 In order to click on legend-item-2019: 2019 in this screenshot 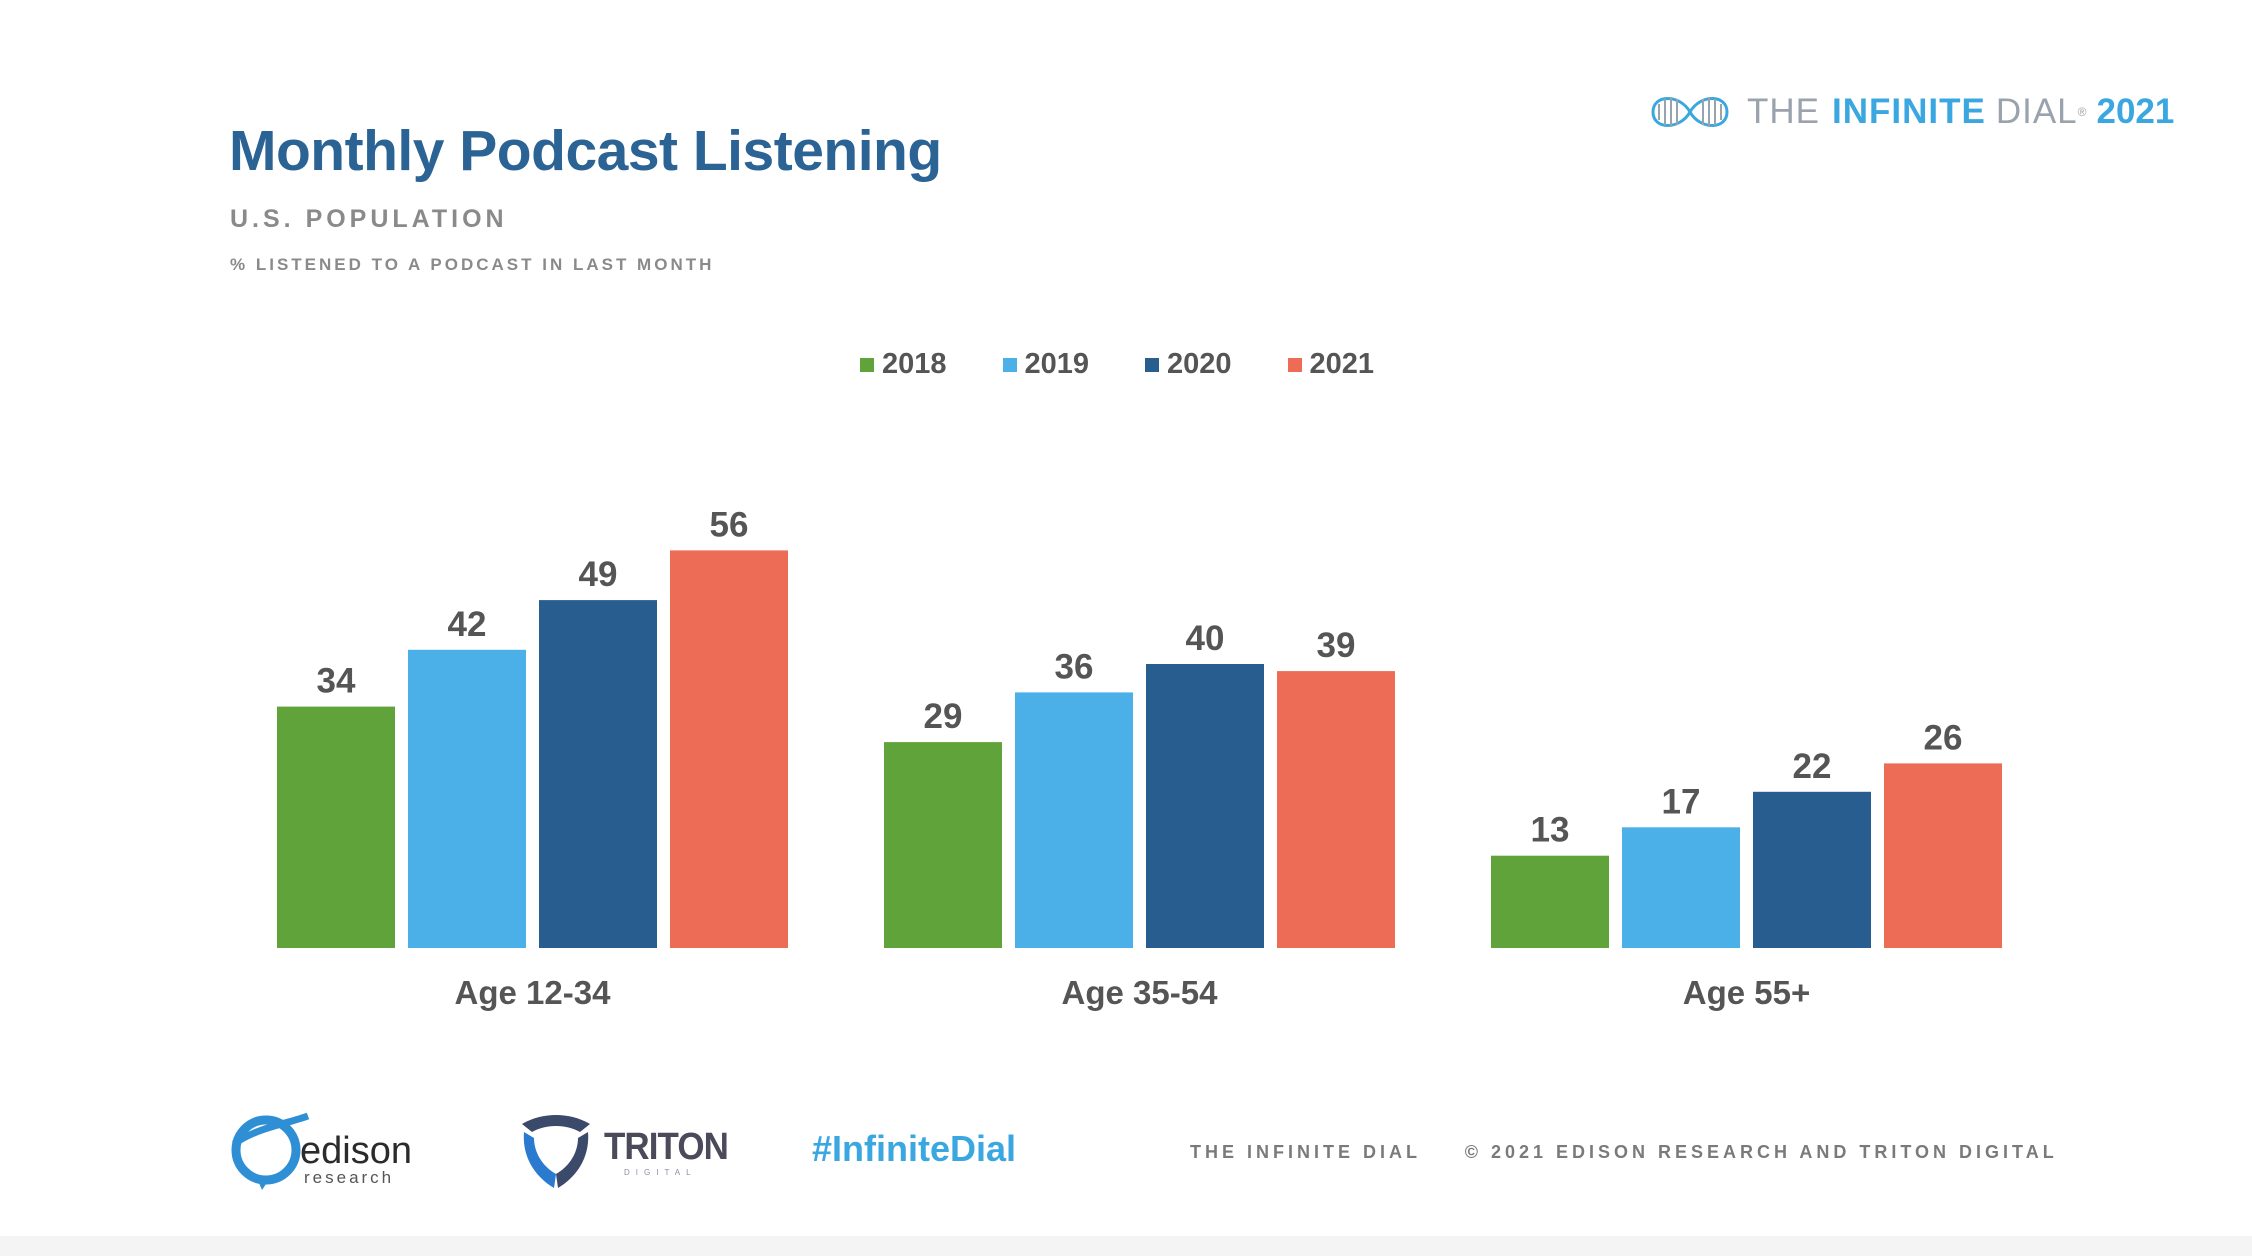, I will do `click(1046, 364)`.